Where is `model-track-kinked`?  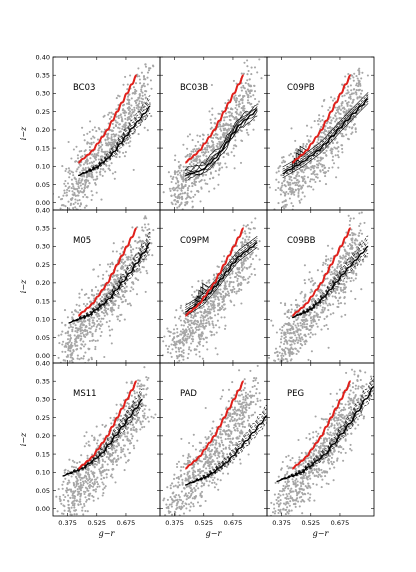 model-track-kinked is located at coordinates (221, 275).